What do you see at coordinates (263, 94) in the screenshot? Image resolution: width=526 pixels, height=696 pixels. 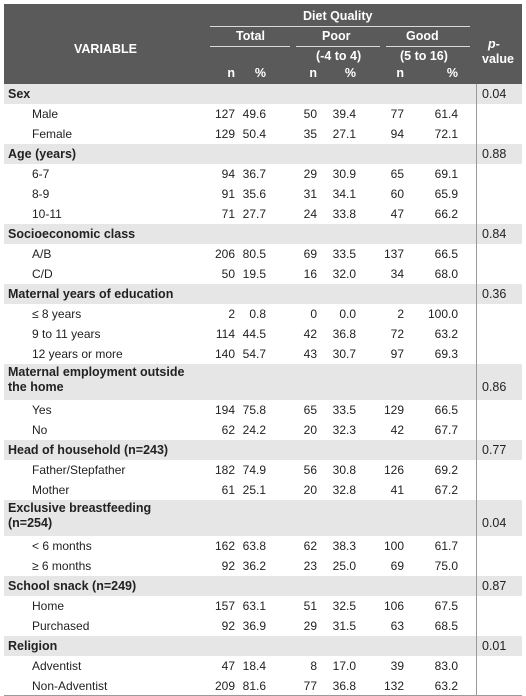 I see `category-row: Sex 0.04` at bounding box center [263, 94].